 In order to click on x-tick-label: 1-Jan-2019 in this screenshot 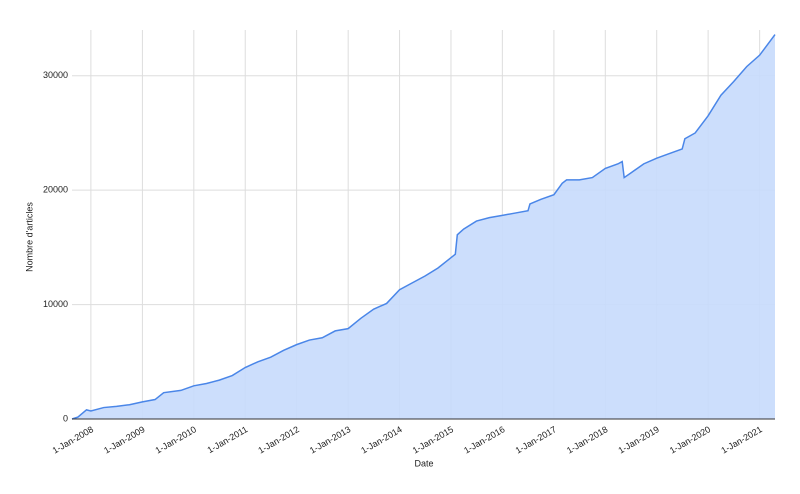, I will do `click(638, 439)`.